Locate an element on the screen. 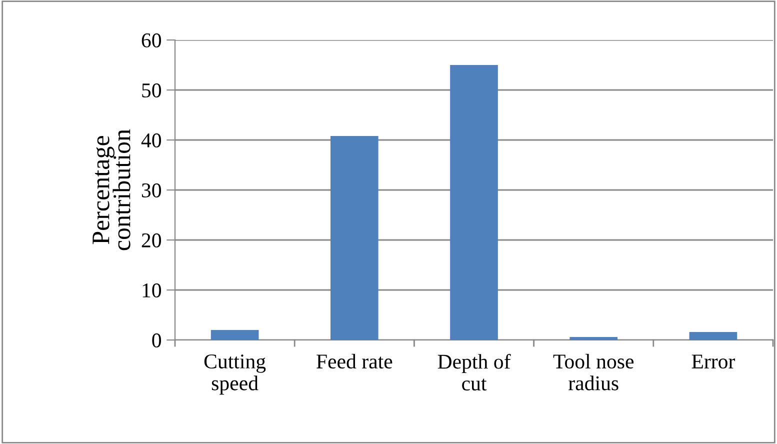 Image resolution: width=777 pixels, height=444 pixels. x-tick-label: Feed rate is located at coordinates (354, 361).